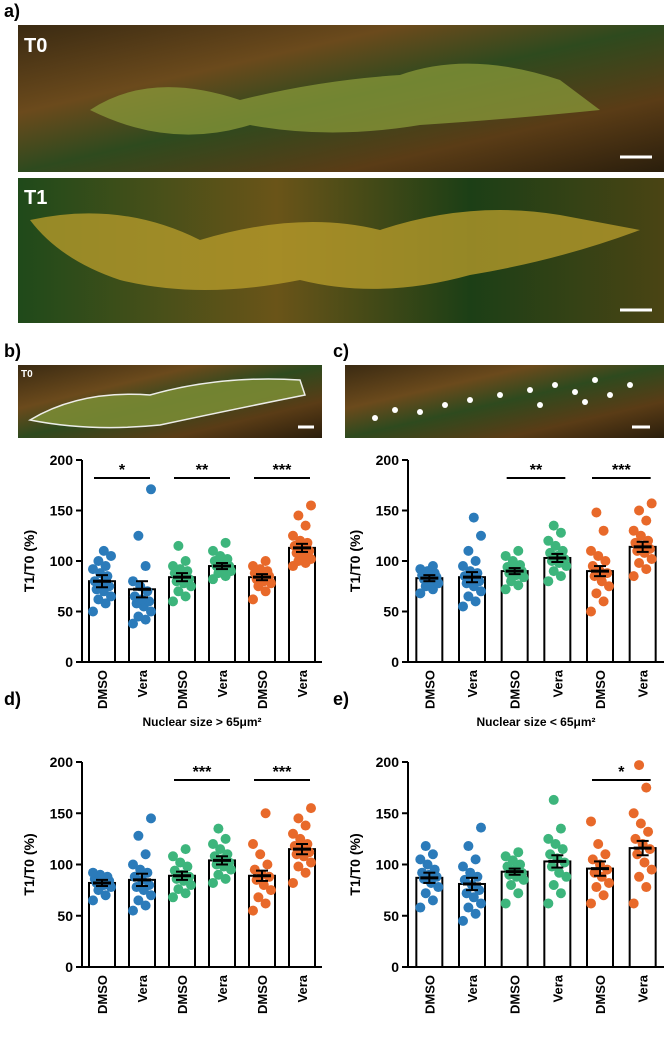 The image size is (666, 1046). What do you see at coordinates (201, 722) in the screenshot?
I see `chart-title: Nuclear size > 65μm²` at bounding box center [201, 722].